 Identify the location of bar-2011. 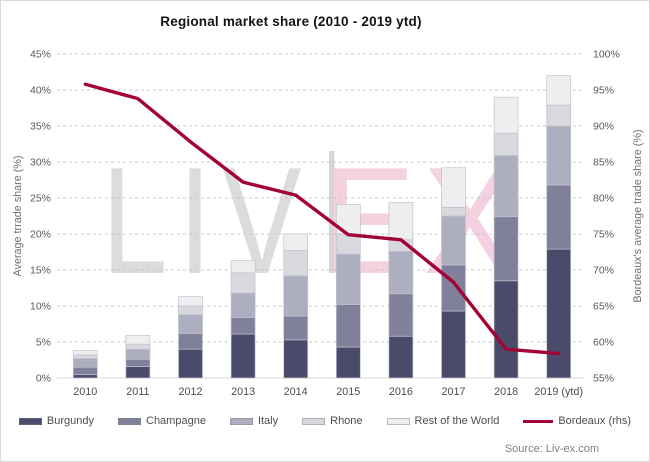
(138, 357).